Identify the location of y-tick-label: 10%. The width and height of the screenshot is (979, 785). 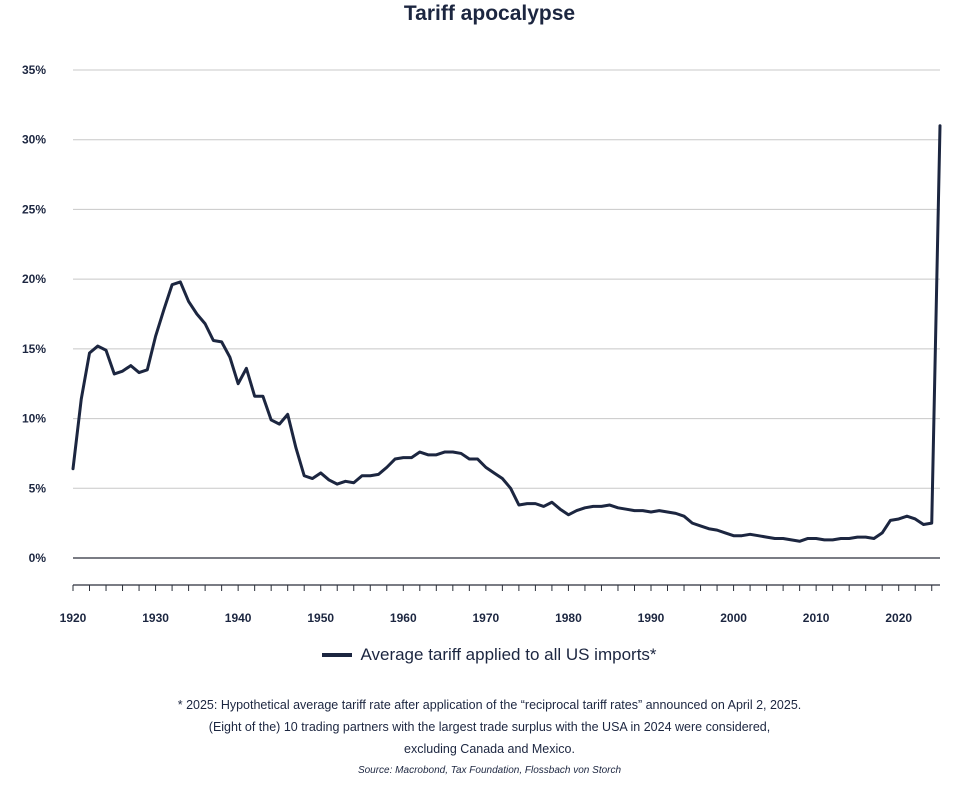
(34, 419).